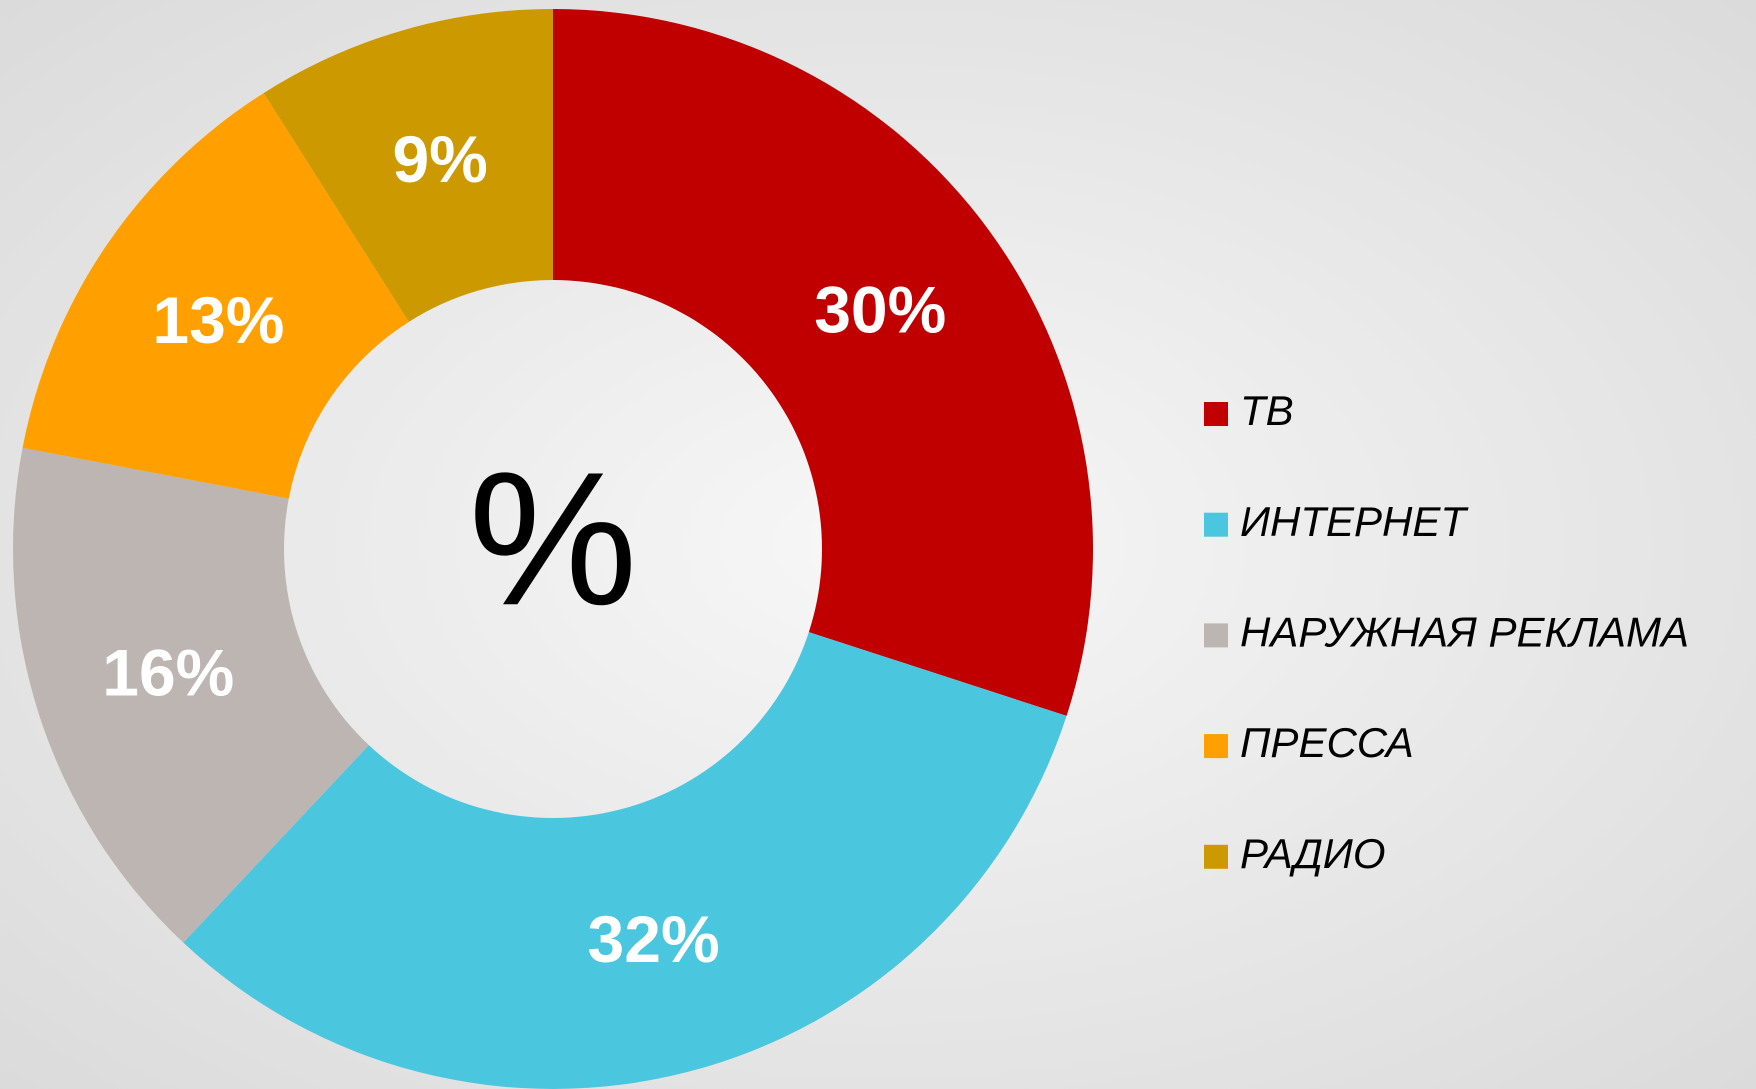 This screenshot has width=1756, height=1089. Describe the element at coordinates (553, 539) in the screenshot. I see `center-label: %` at that location.